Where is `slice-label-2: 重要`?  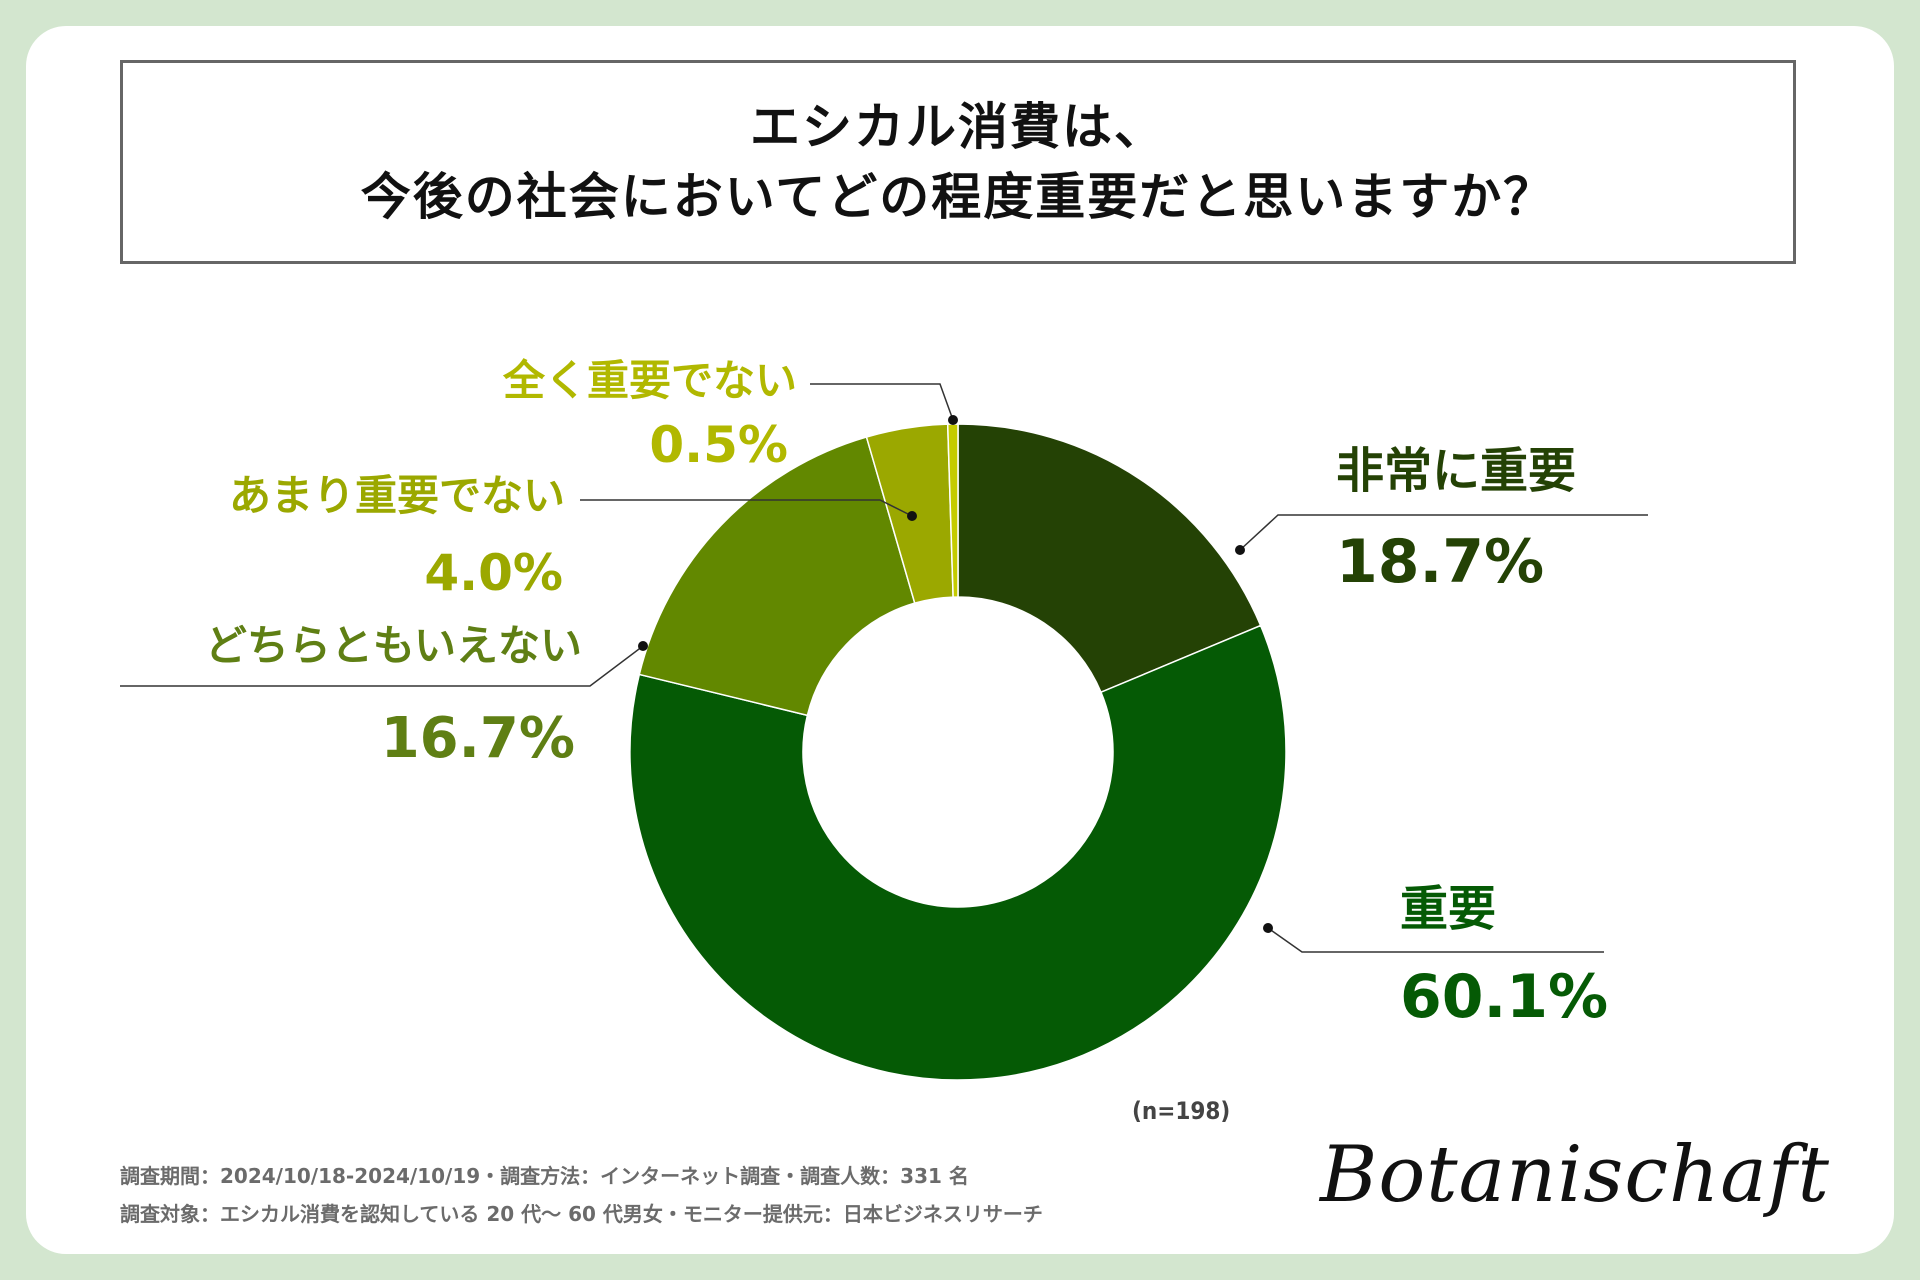
slice-label-2: 重要 is located at coordinates (1448, 909).